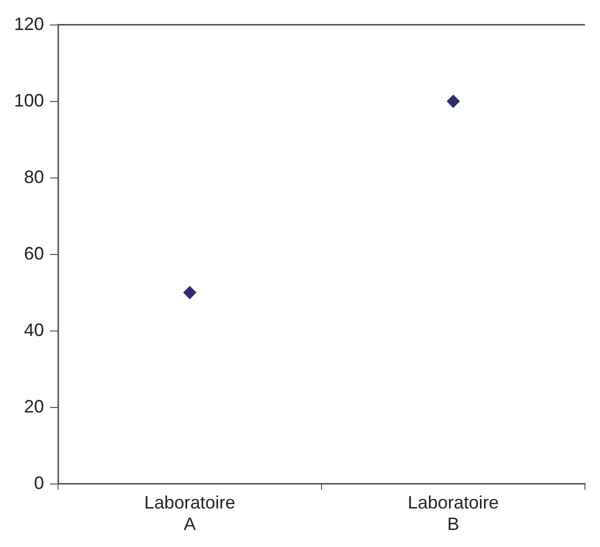 This screenshot has height=547, width=600. What do you see at coordinates (29, 100) in the screenshot?
I see `y-tick-label: 100` at bounding box center [29, 100].